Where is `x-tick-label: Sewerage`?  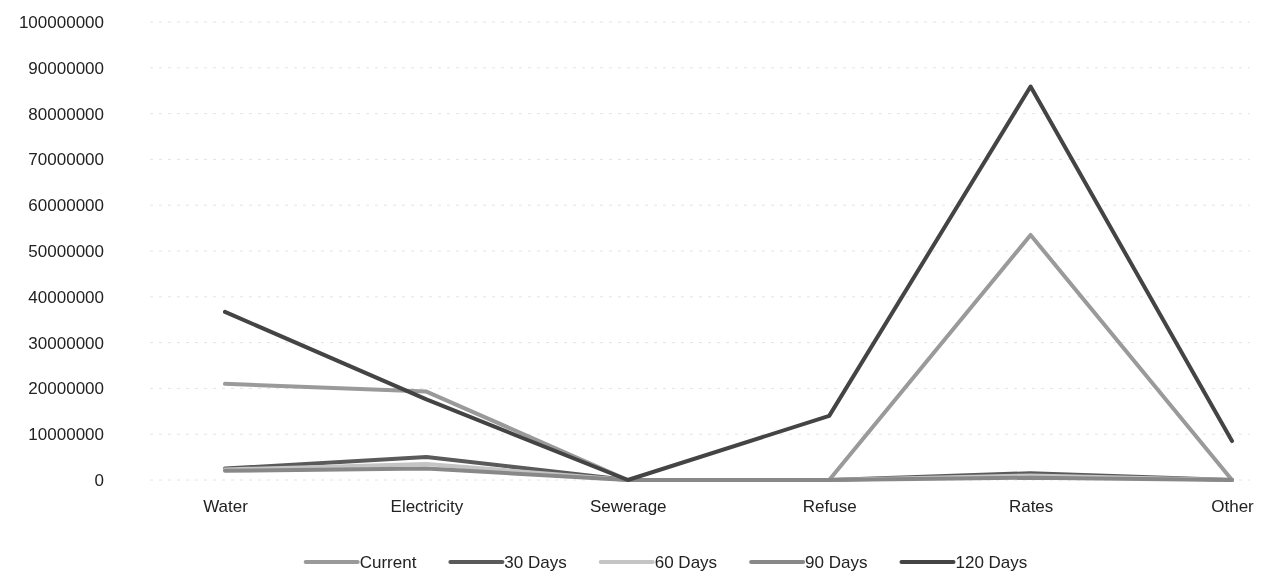 x-tick-label: Sewerage is located at coordinates (628, 507).